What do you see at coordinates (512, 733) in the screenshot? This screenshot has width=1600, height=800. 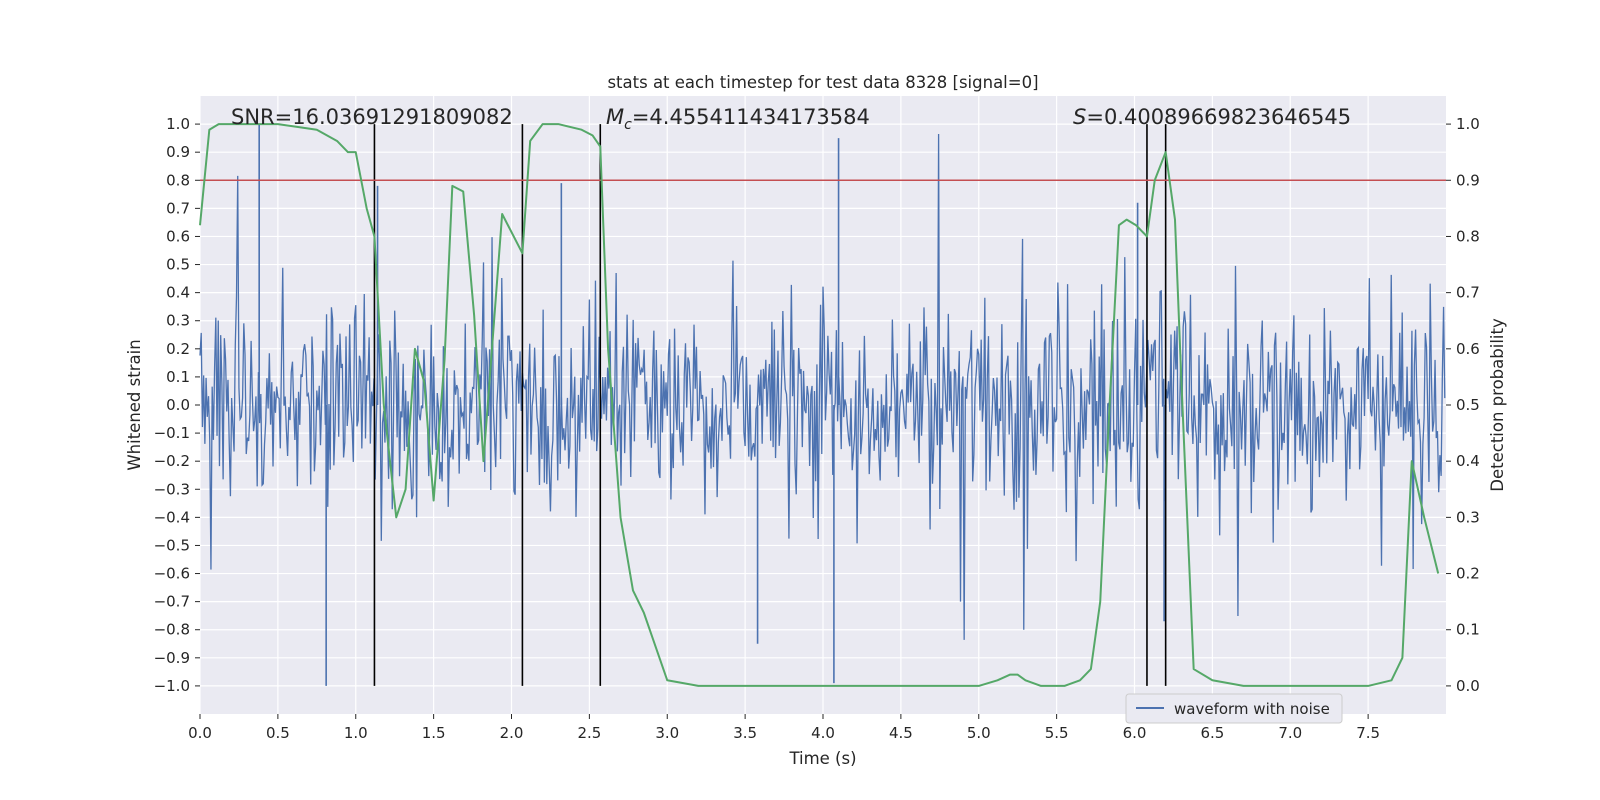 I see `x-tick-label-4: 2.0` at bounding box center [512, 733].